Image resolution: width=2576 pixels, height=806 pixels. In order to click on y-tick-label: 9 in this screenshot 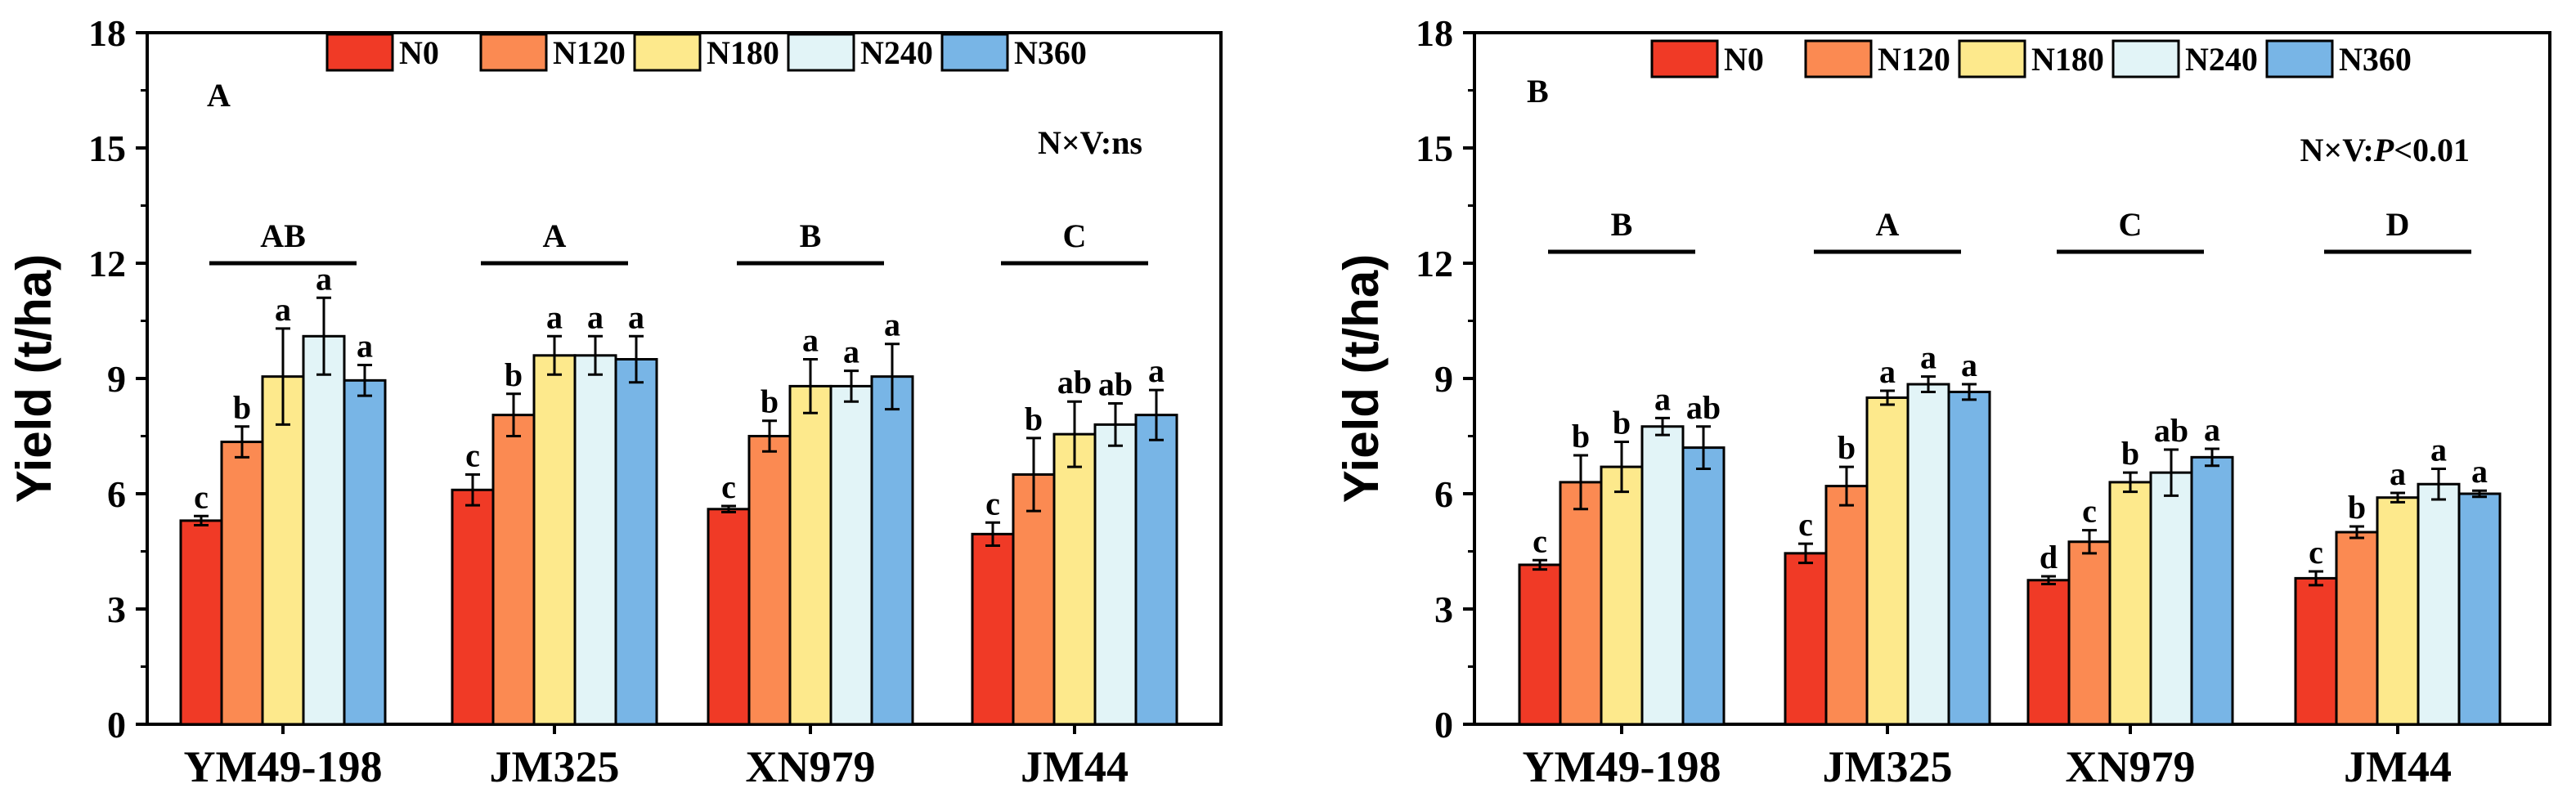, I will do `click(1443, 379)`.